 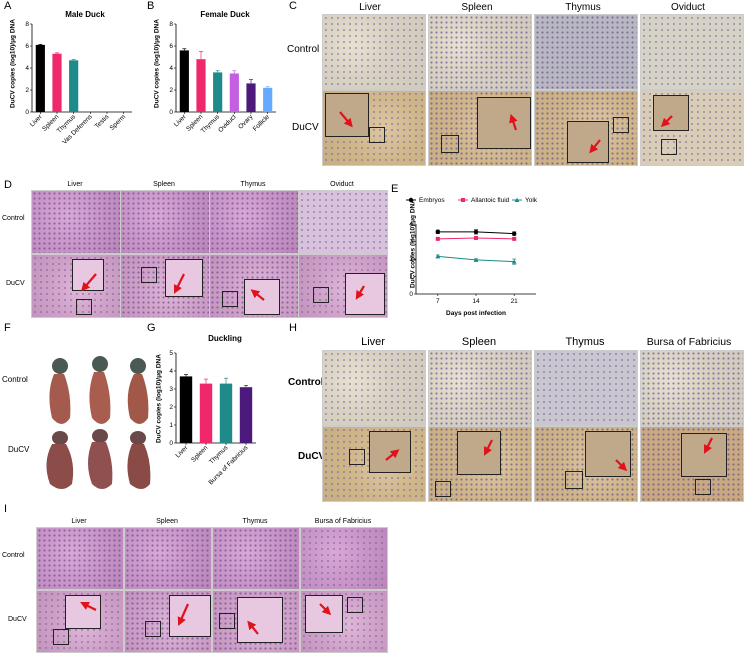 I want to click on panel-i-col-liver: Liver, so click(x=79, y=521).